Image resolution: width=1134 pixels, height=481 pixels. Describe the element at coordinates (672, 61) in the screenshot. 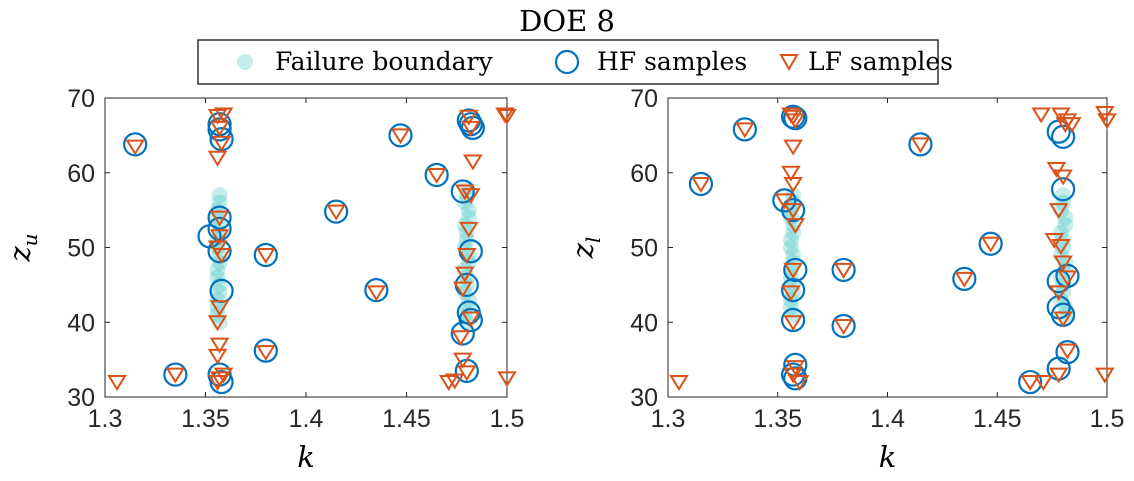

I see `legend-label-hf-samples: HF samples` at that location.